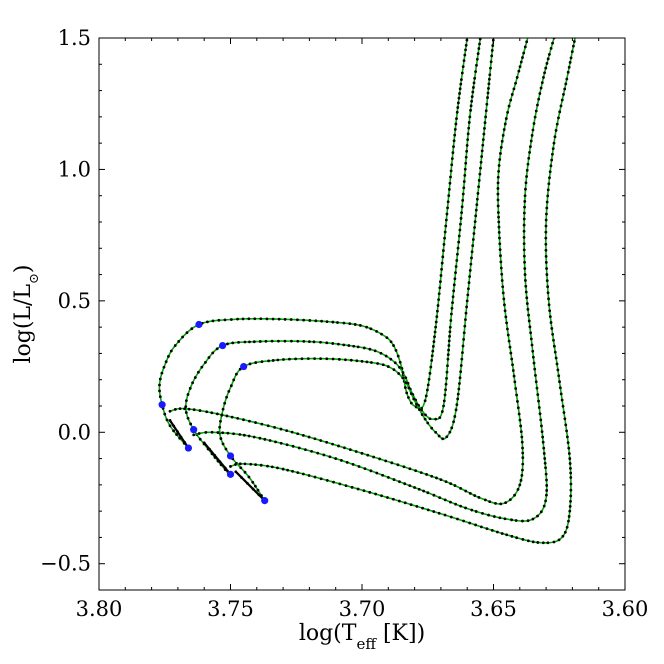 This screenshot has height=664, width=664. What do you see at coordinates (23, 268) in the screenshot?
I see `y-axis-label-tail: )` at bounding box center [23, 268].